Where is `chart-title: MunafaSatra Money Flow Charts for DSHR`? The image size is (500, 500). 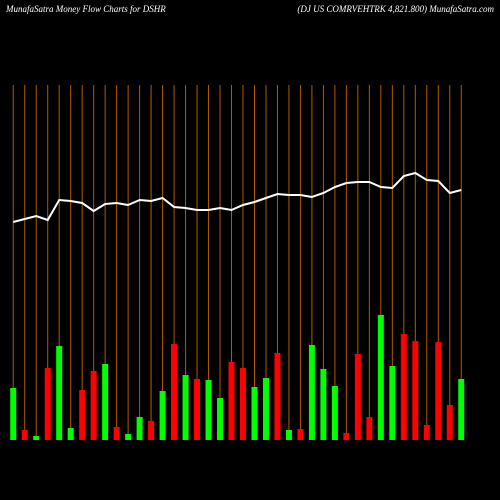
chart-title: MunafaSatra Money Flow Charts for DSHR is located at coordinates (85, 9).